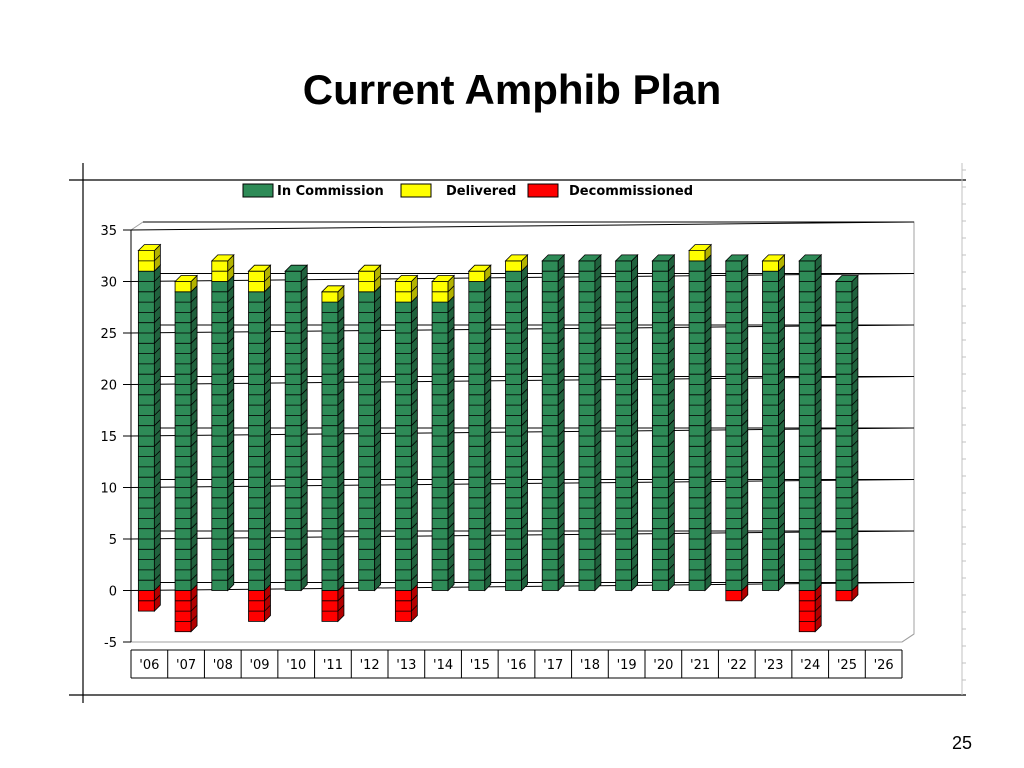 The image size is (1024, 768). What do you see at coordinates (223, 665) in the screenshot?
I see `x-tick-label: '08` at bounding box center [223, 665].